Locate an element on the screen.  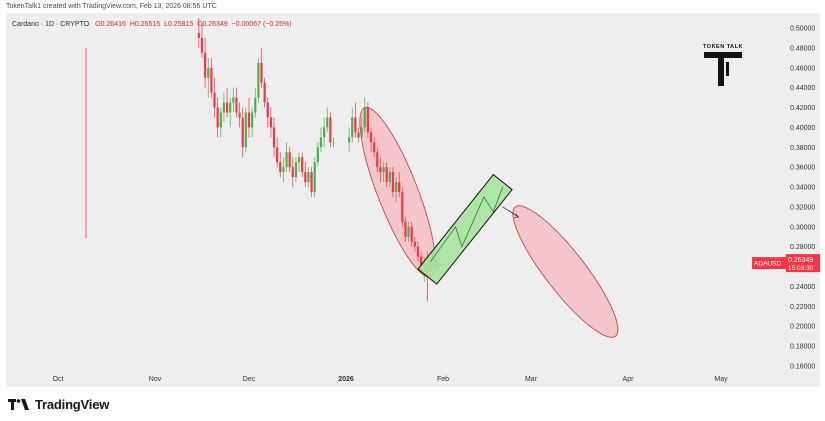
y-tick-label: 0.24000 is located at coordinates (802, 287).